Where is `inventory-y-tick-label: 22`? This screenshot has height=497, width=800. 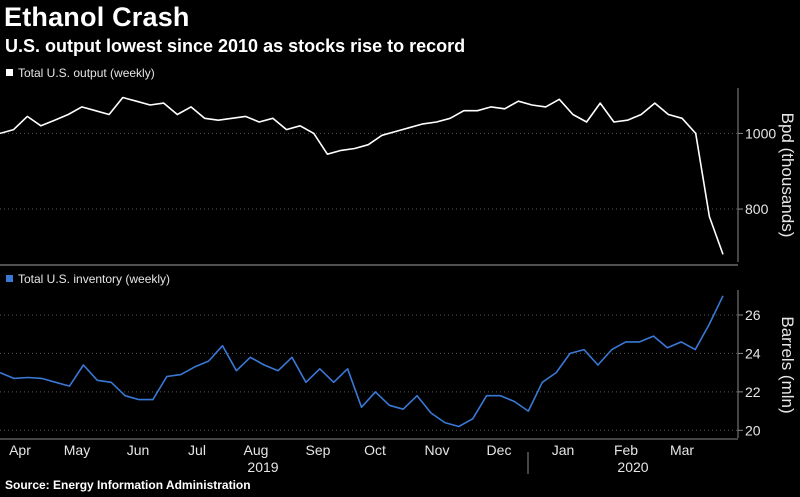 inventory-y-tick-label: 22 is located at coordinates (753, 392).